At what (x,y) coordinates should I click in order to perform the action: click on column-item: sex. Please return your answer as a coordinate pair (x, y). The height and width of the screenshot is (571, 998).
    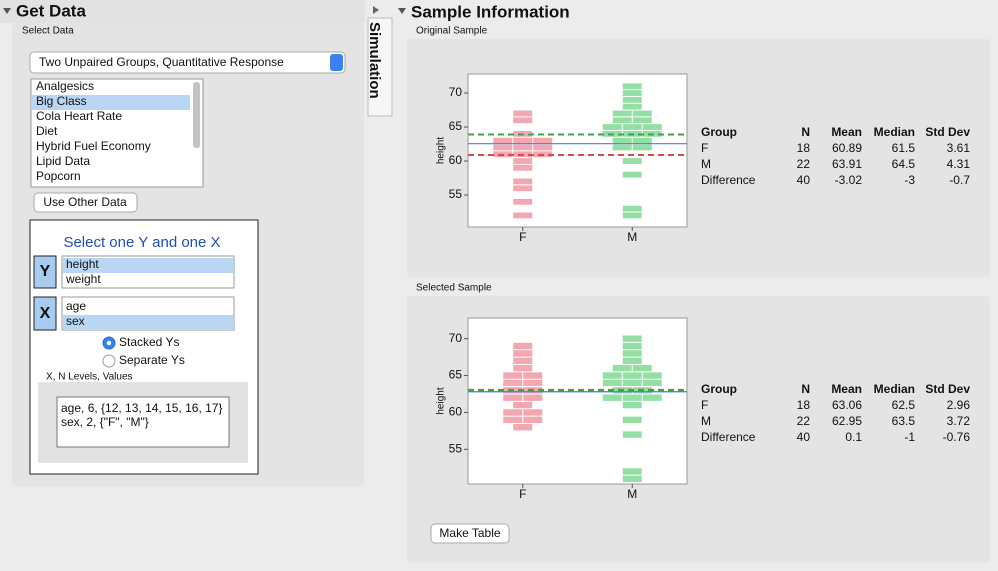
    Looking at the image, I should click on (75, 321).